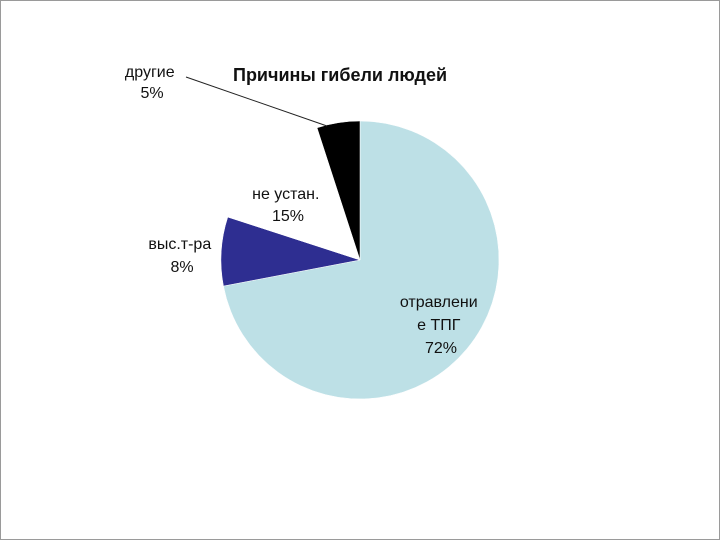 The height and width of the screenshot is (540, 720). What do you see at coordinates (338, 190) in the screenshot?
I see `slice-others` at bounding box center [338, 190].